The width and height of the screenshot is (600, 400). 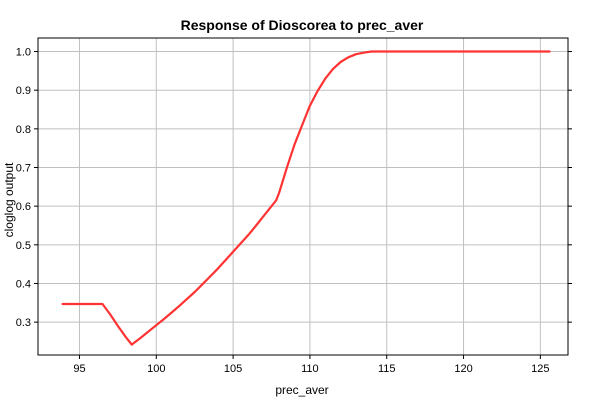 What do you see at coordinates (156, 369) in the screenshot?
I see `x-tick-label: 100` at bounding box center [156, 369].